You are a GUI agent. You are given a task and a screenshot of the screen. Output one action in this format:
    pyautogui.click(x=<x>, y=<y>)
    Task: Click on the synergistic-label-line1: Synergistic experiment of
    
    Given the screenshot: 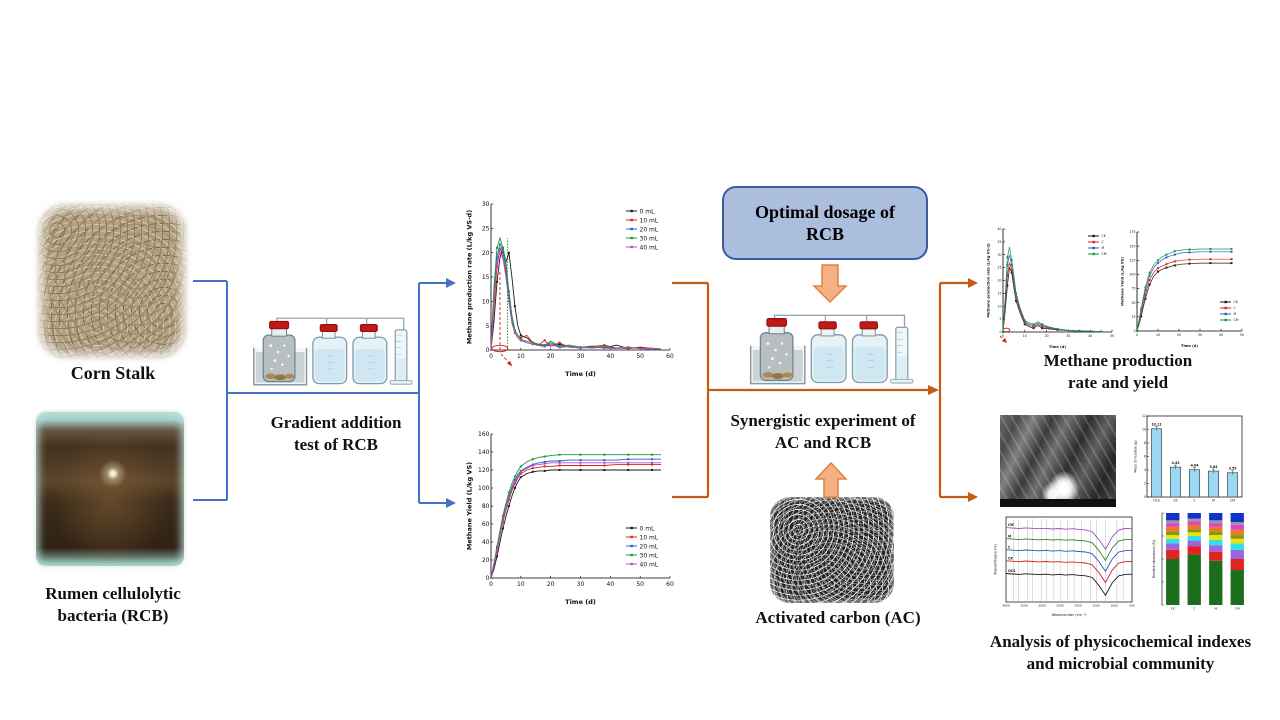 What is the action you would take?
    pyautogui.click(x=823, y=420)
    